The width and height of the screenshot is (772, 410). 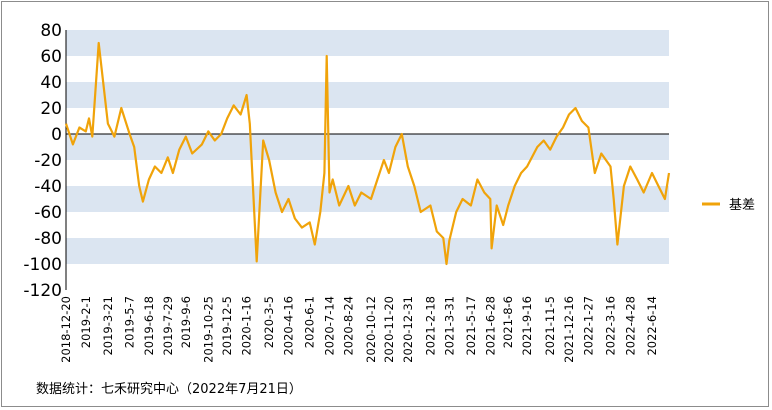 I want to click on x-tick-label: 2021-8-6, so click(x=508, y=322).